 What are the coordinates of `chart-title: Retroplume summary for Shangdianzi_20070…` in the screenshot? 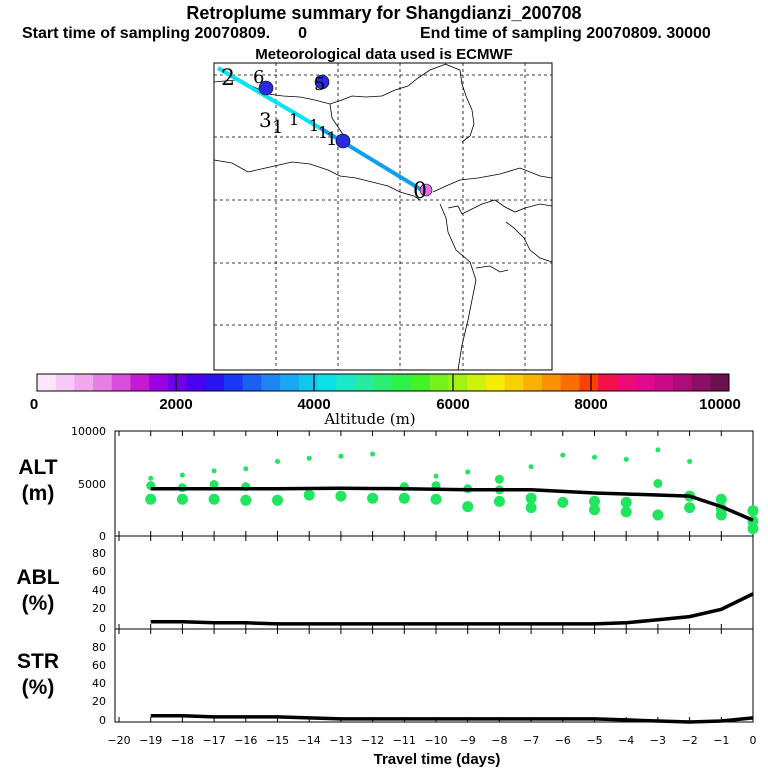 It's located at (384, 13).